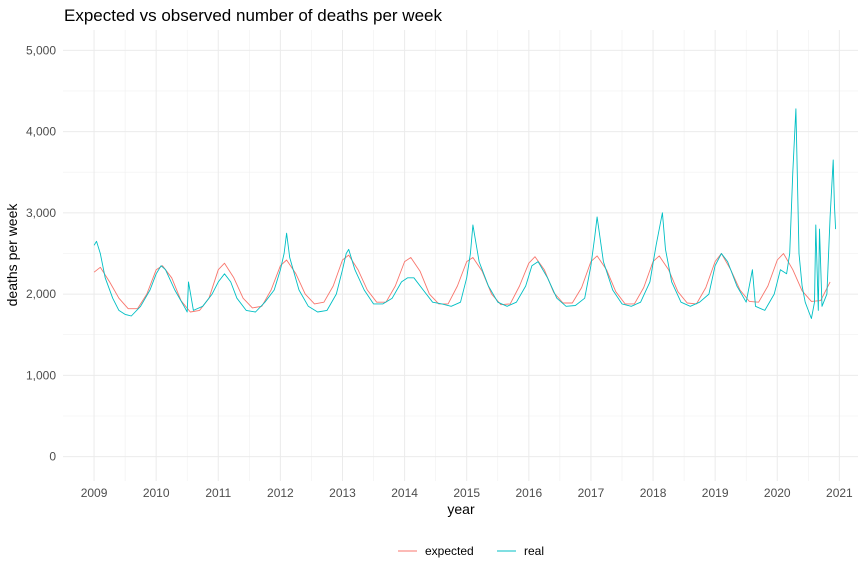 Image resolution: width=864 pixels, height=576 pixels. What do you see at coordinates (461, 509) in the screenshot?
I see `x-axis-title: year` at bounding box center [461, 509].